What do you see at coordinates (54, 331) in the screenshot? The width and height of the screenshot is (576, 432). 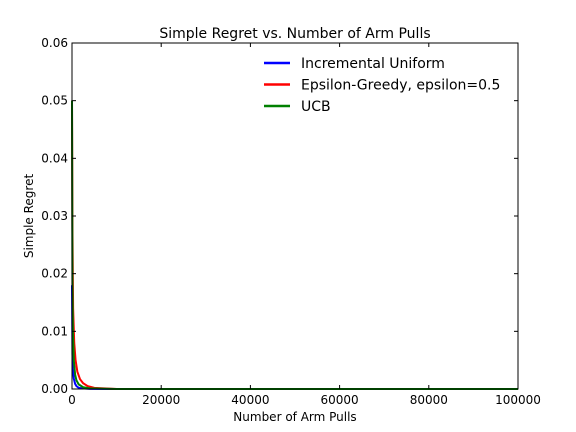 I see `y-tick-label: 0.01` at bounding box center [54, 331].